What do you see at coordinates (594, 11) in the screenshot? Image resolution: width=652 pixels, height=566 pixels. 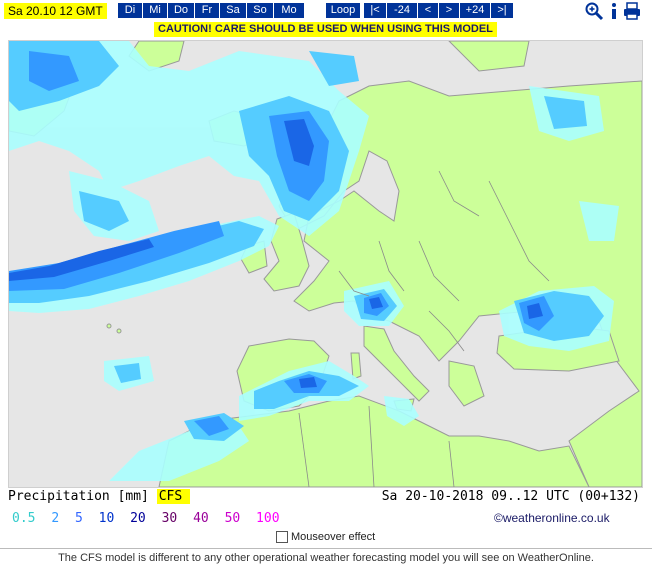 I see `zoom-icon` at bounding box center [594, 11].